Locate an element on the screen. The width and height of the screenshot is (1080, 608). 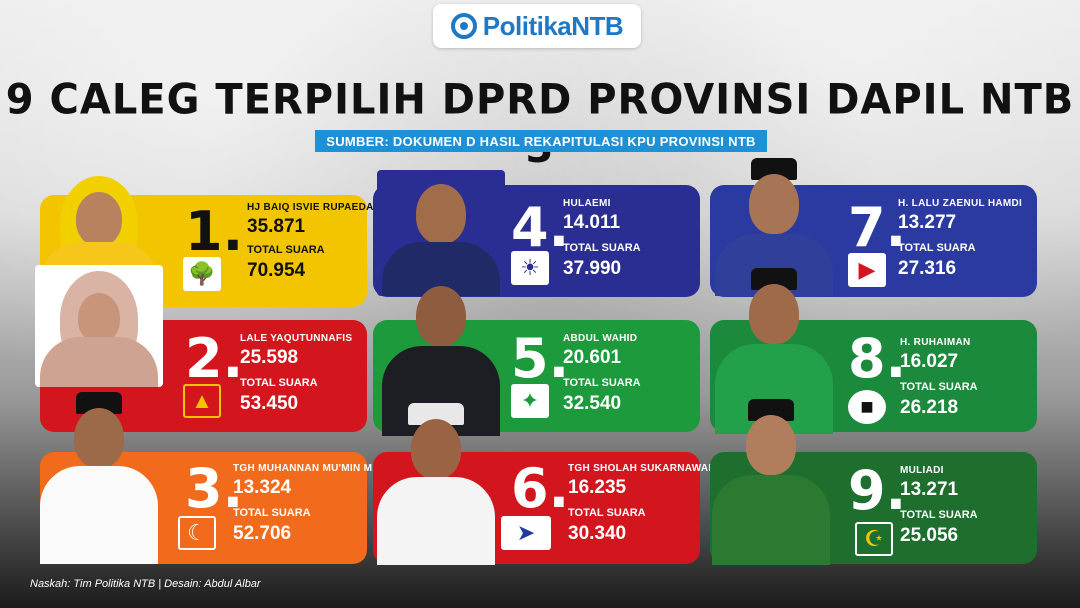
candidate-votes: 13.277 is located at coordinates (927, 222).